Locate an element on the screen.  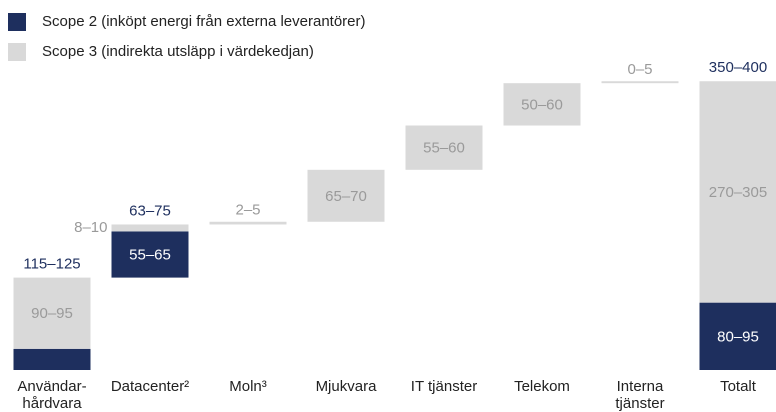
value-label: 90–95 is located at coordinates (52, 313).